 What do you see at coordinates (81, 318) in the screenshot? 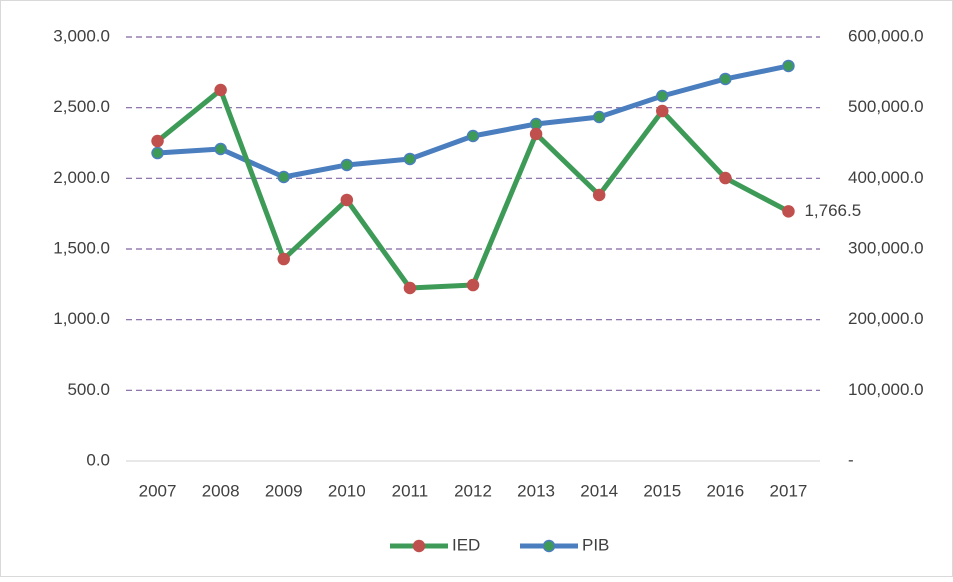
I see `y-tick-label: 1,000.0` at bounding box center [81, 318].